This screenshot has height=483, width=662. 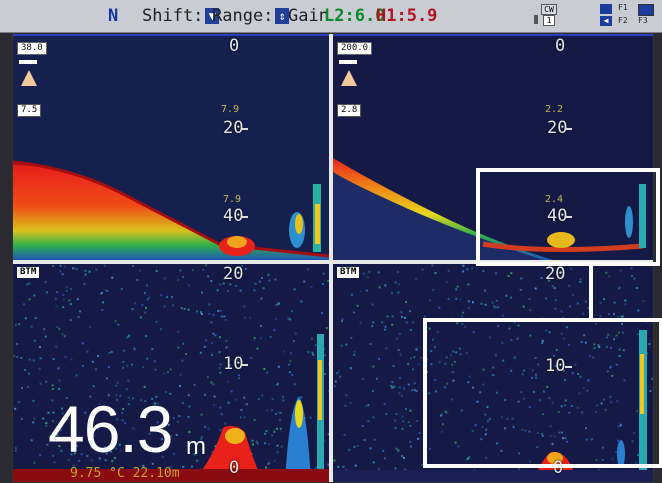 I want to click on range-control: Range: ⇕, so click(x=251, y=16).